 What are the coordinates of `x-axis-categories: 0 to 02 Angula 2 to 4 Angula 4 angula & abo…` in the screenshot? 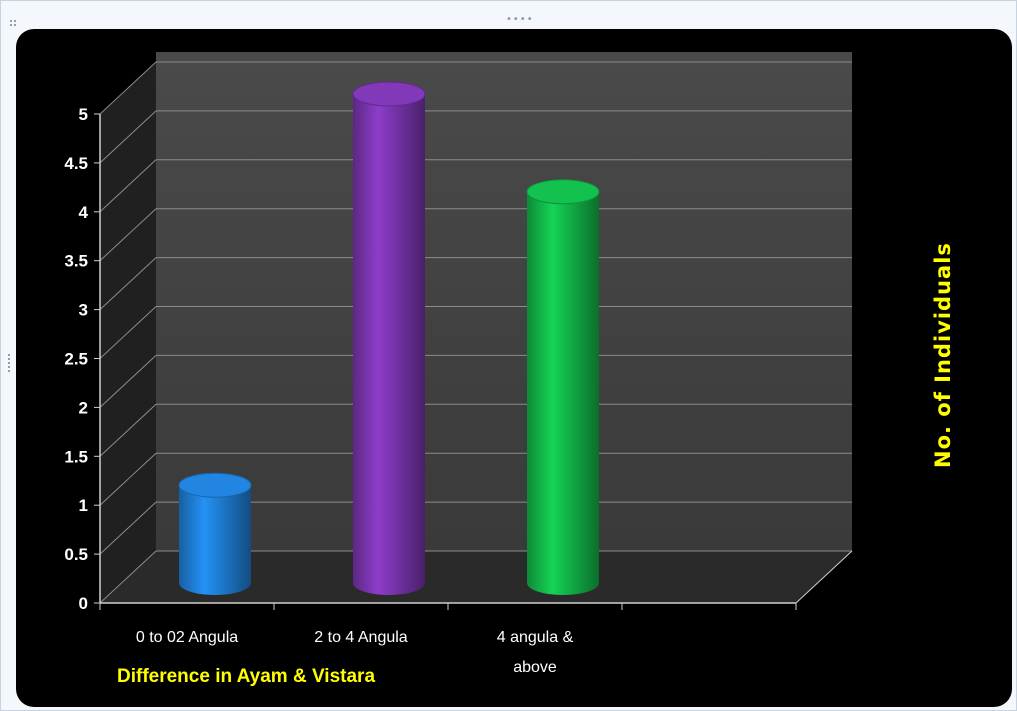 It's located at (355, 652).